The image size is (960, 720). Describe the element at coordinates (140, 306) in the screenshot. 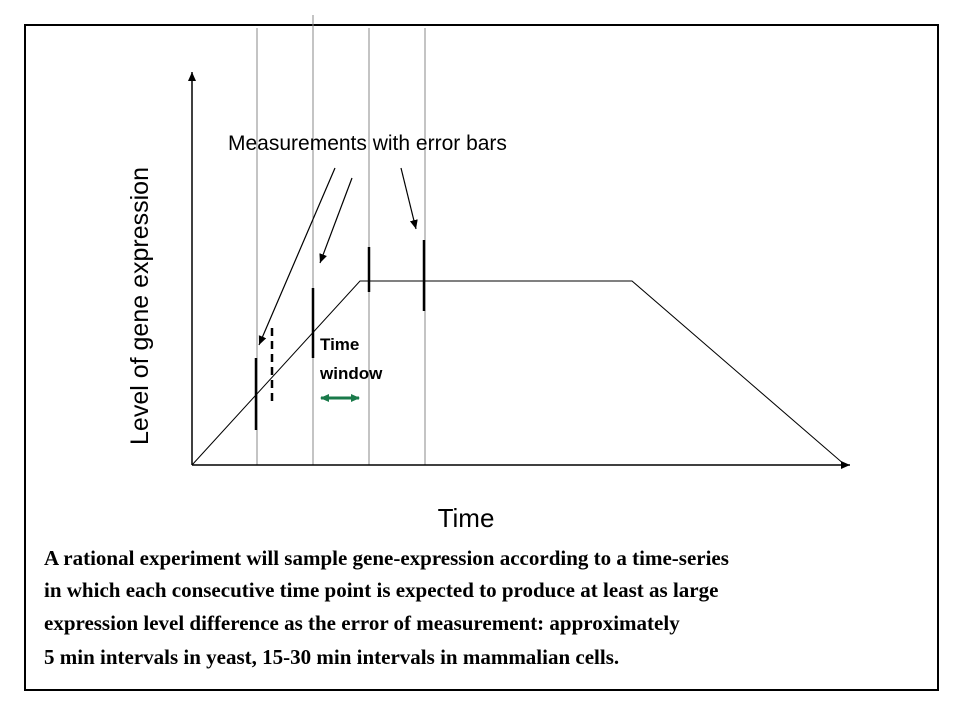

I see `y-axis-label: Level of gene expression` at that location.